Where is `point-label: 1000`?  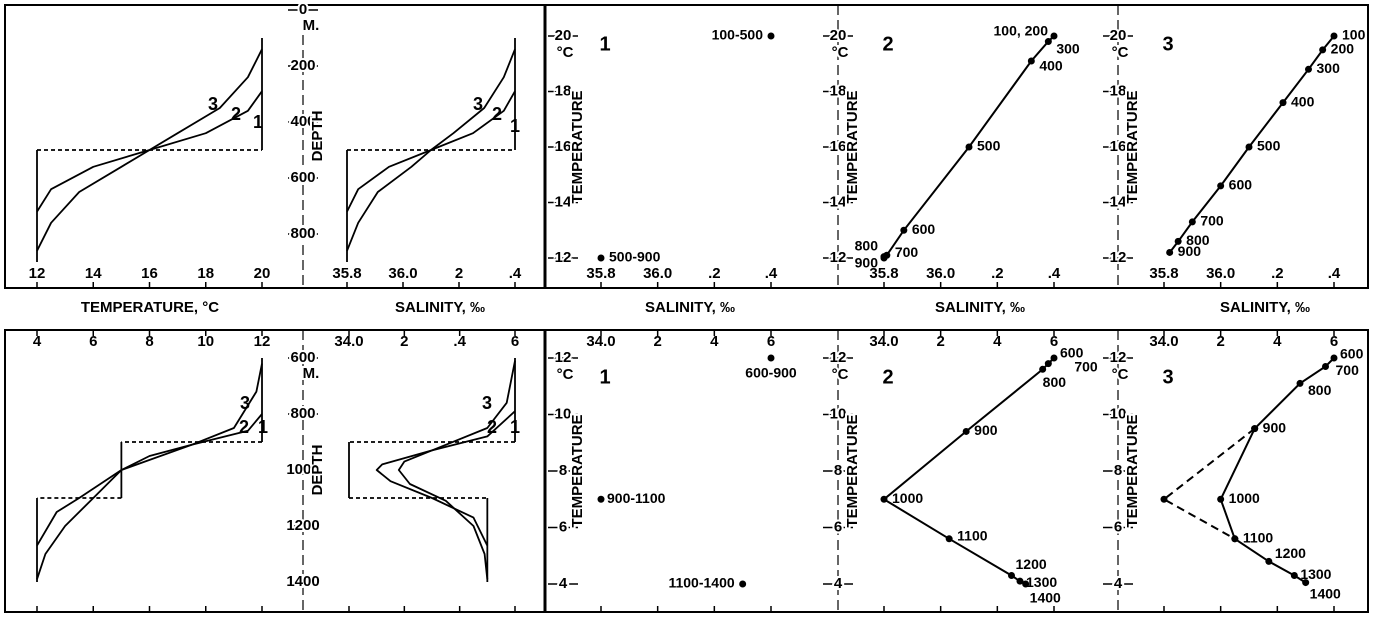 point-label: 1000 is located at coordinates (907, 498).